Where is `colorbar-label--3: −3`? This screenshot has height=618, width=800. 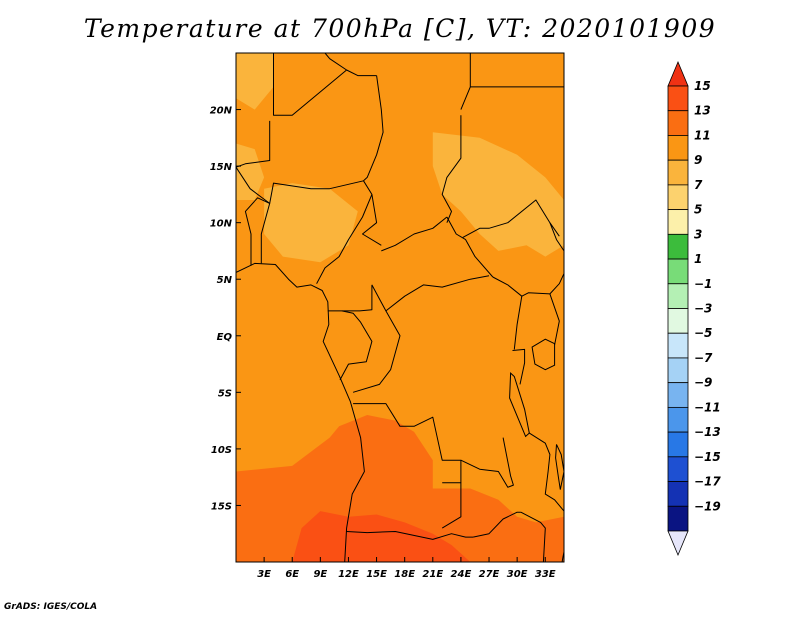
colorbar-label--3: −3 is located at coordinates (703, 309).